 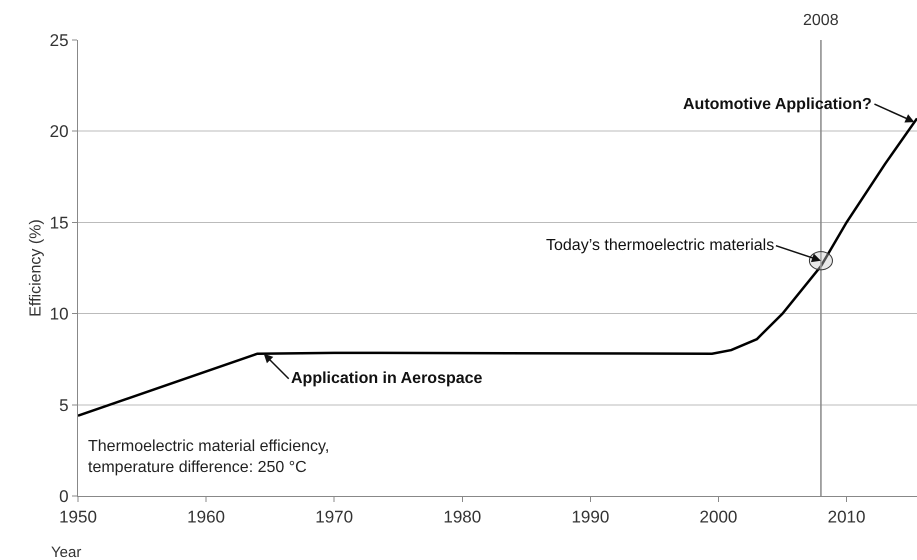 What do you see at coordinates (64, 496) in the screenshot?
I see `y-tick-label: 0` at bounding box center [64, 496].